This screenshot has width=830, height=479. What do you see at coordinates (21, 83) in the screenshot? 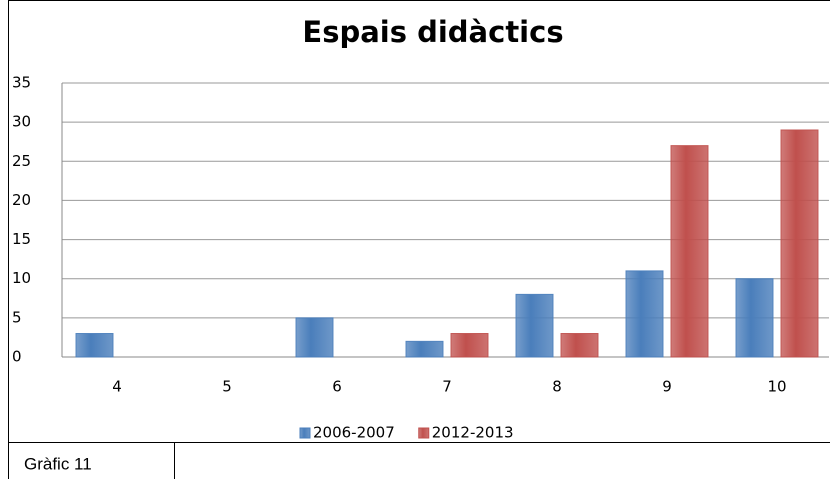
I see `y-tick-label: 35` at bounding box center [21, 83].